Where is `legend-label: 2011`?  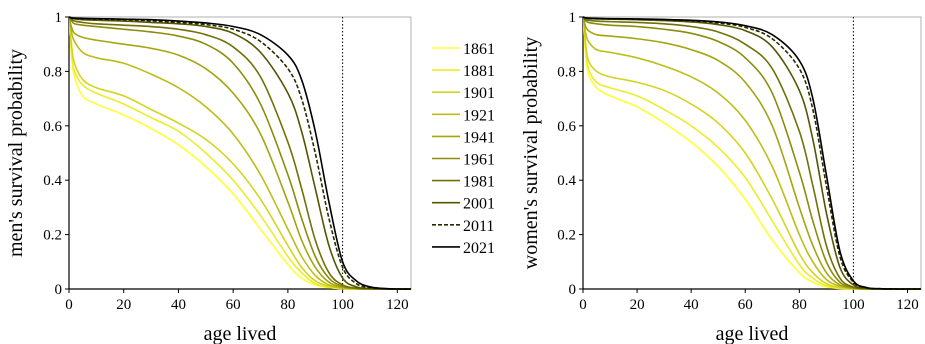 legend-label: 2011 is located at coordinates (478, 226).